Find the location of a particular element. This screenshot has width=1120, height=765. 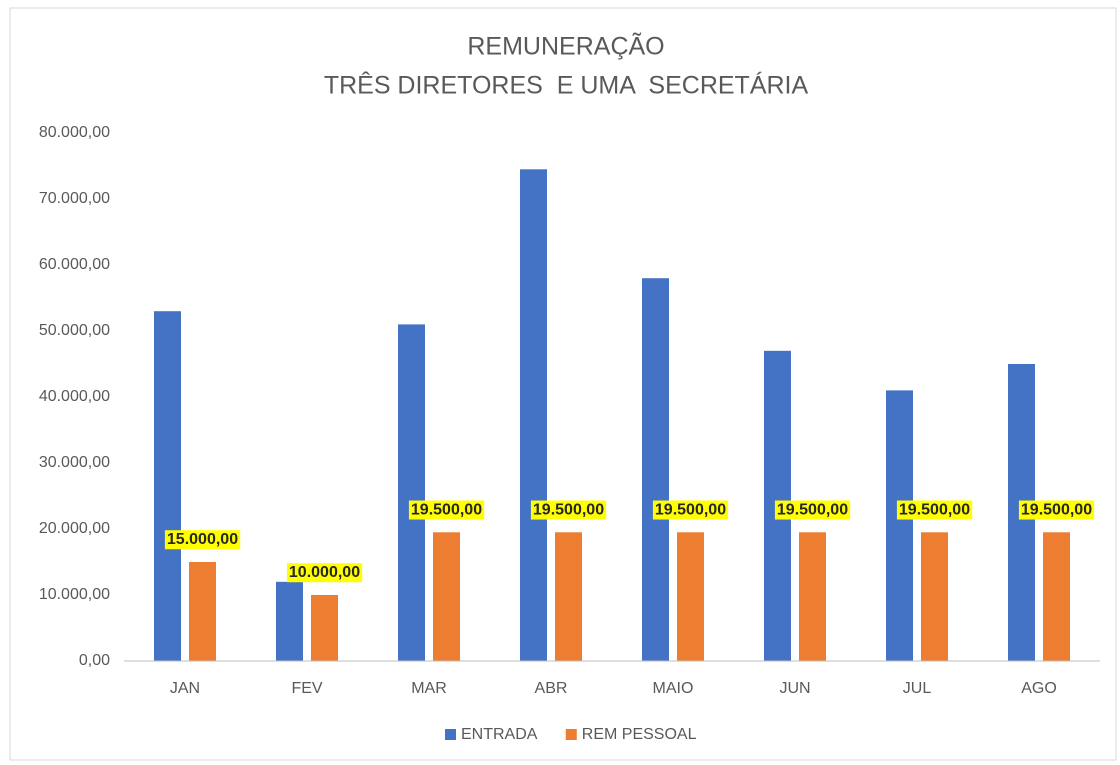

y-tick-label: 40.000,00 is located at coordinates (74, 396).